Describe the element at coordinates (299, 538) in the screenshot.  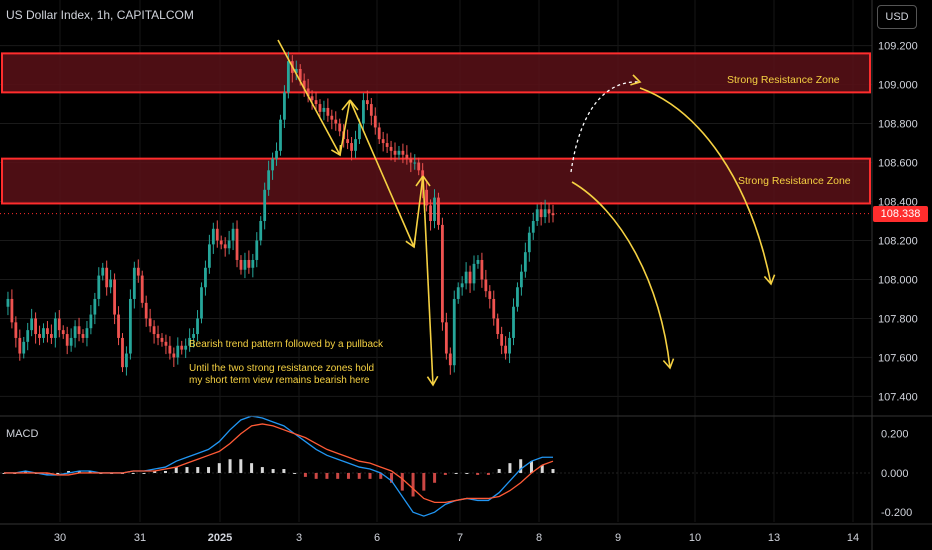
I see `x-tick-label: 3` at that location.